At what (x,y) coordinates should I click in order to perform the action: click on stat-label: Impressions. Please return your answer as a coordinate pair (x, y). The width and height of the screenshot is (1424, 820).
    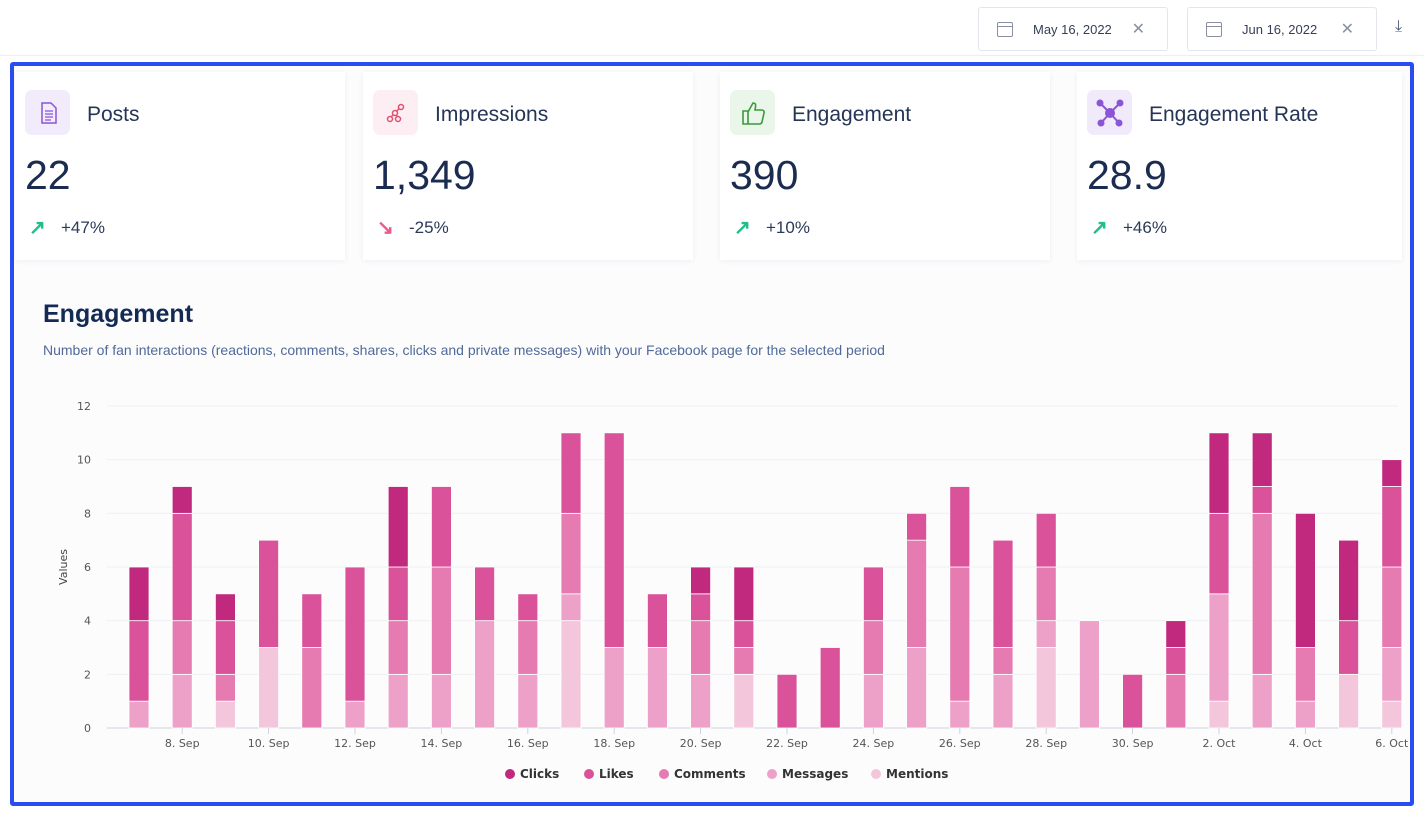
    Looking at the image, I should click on (492, 114).